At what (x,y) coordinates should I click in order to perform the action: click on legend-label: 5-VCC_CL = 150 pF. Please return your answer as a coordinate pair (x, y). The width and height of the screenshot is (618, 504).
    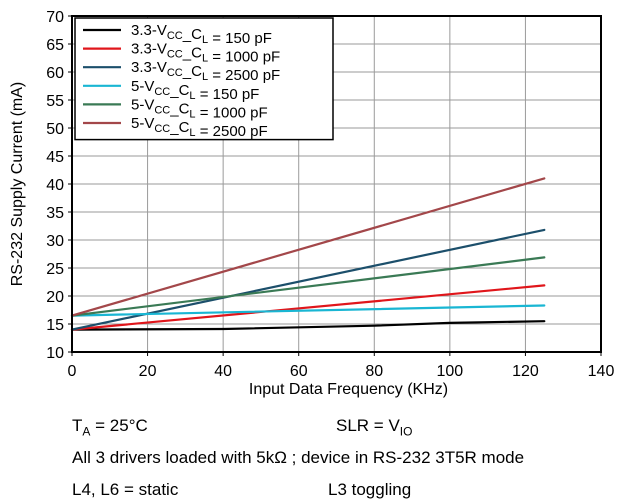
    Looking at the image, I should click on (195, 90).